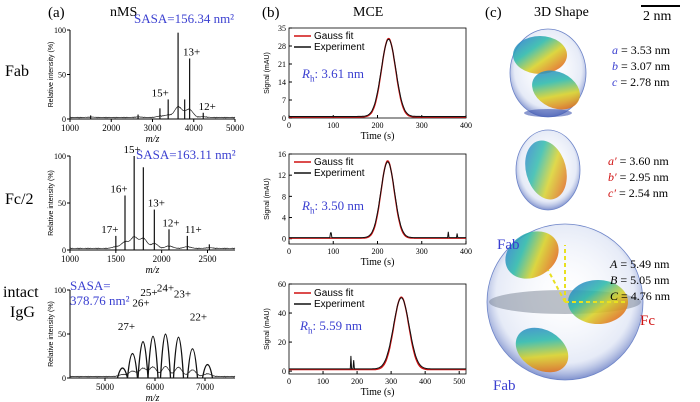 The image size is (700, 402). What do you see at coordinates (284, 371) in the screenshot?
I see `mce-y-tick-label: 0` at bounding box center [284, 371].